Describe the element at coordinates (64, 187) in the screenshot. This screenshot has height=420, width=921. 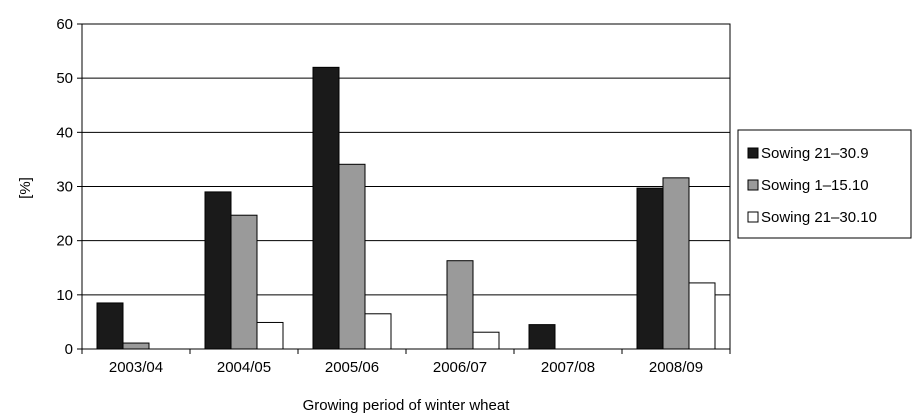
I see `y-tick-label: 30` at that location.